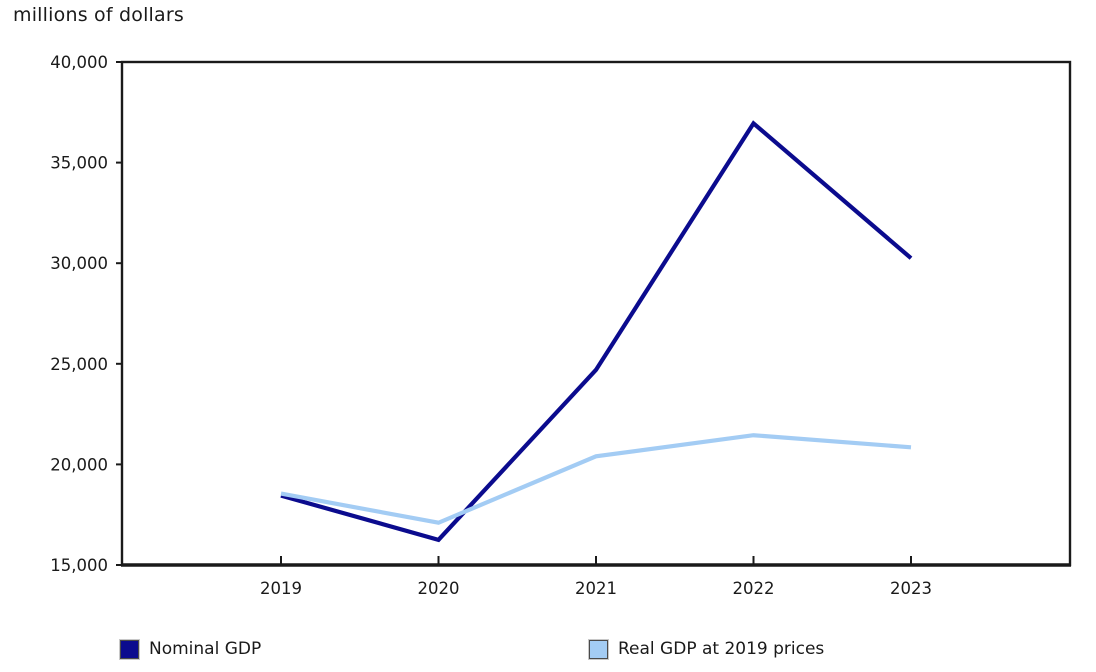  What do you see at coordinates (129, 649) in the screenshot?
I see `legend-swatch-nominal-gdp` at bounding box center [129, 649].